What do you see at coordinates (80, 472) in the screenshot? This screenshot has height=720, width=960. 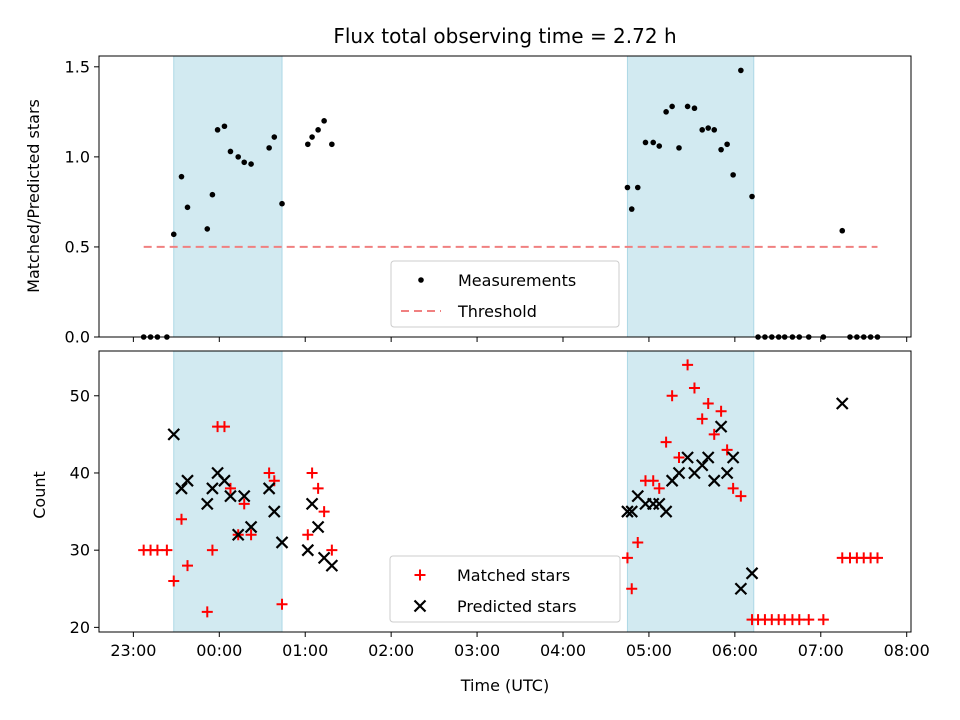 I see `y-tick-label: 40` at bounding box center [80, 472].